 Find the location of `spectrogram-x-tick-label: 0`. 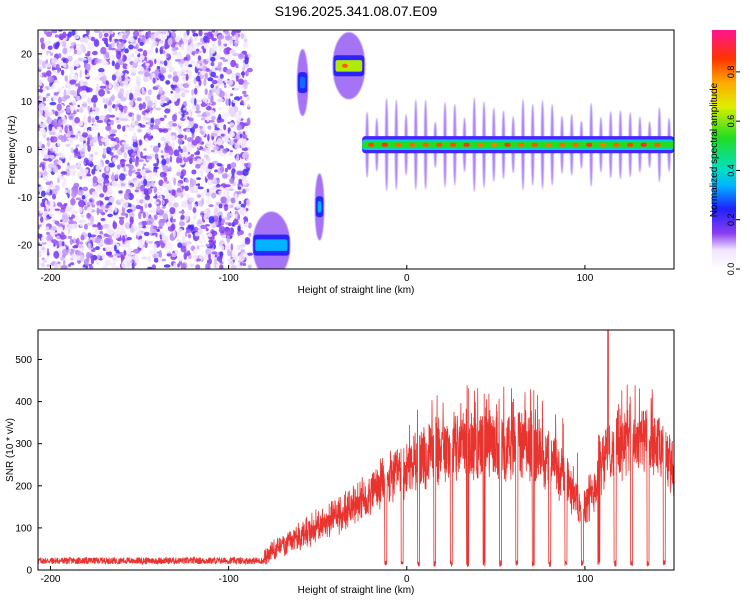

spectrogram-x-tick-label: 0 is located at coordinates (407, 278).